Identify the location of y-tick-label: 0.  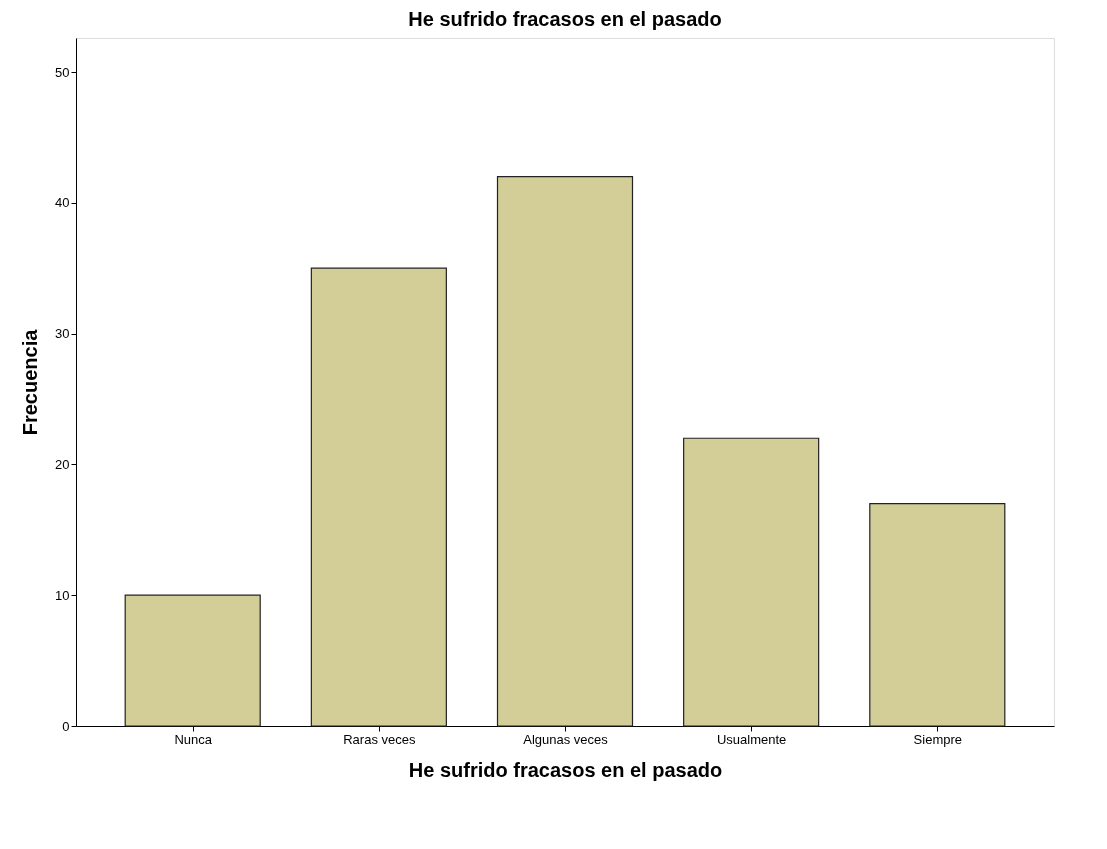
(66, 726).